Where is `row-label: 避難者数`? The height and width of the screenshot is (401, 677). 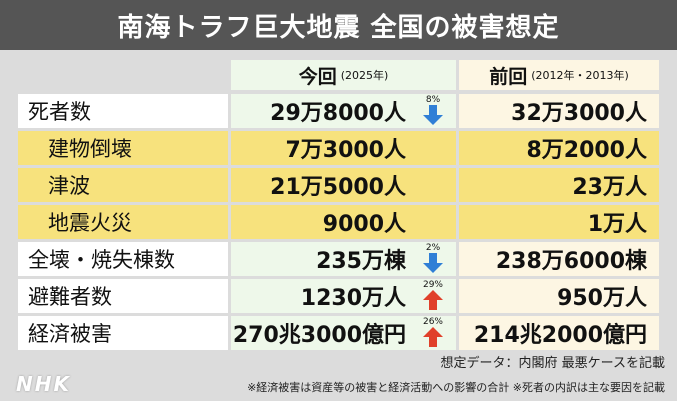
row-label: 避難者数 is located at coordinates (123, 296).